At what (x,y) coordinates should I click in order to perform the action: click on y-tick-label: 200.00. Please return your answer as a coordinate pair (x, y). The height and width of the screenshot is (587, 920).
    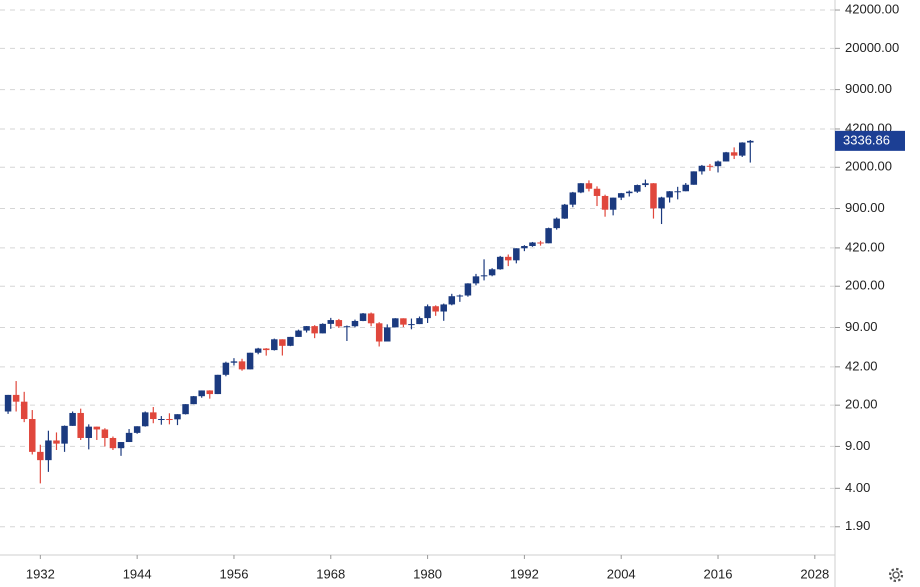
    Looking at the image, I should click on (865, 285).